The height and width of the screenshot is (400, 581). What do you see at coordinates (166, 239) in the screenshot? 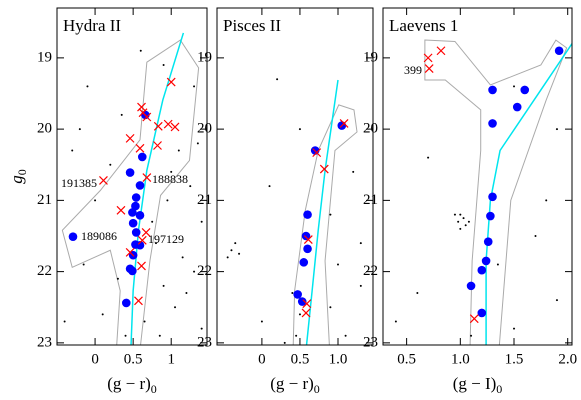
I see `annotation: 197129` at bounding box center [166, 239].